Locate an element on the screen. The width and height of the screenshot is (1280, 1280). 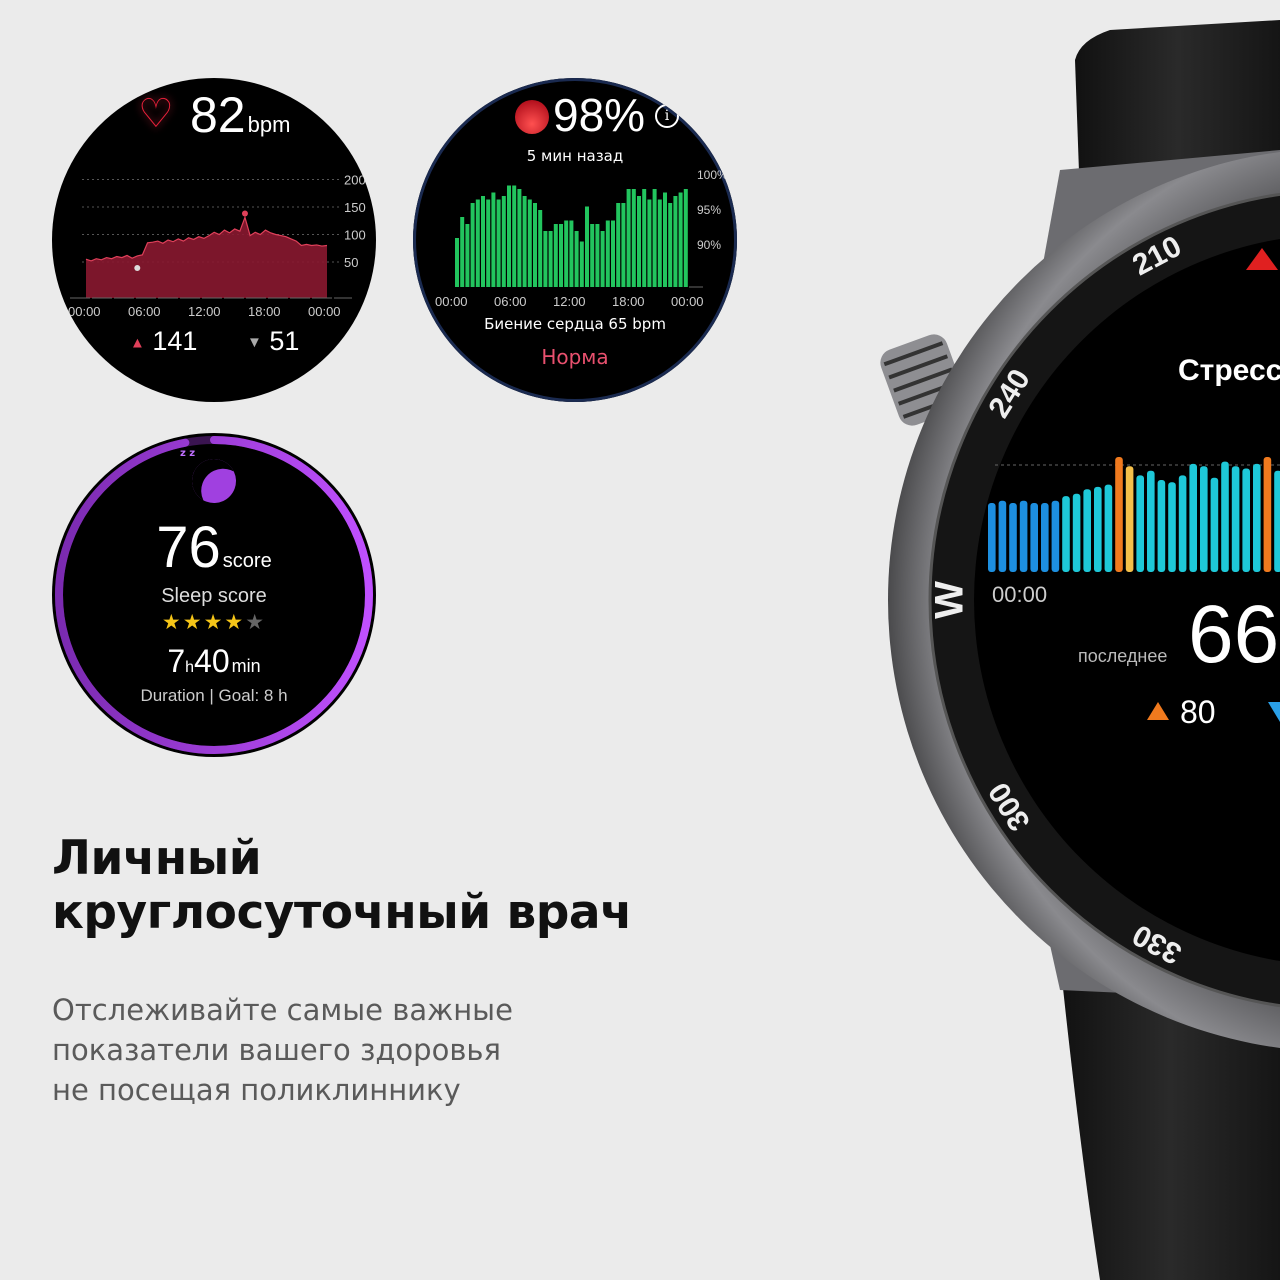
sleep-goal: Duration | Goal: 8 h is located at coordinates (214, 695).